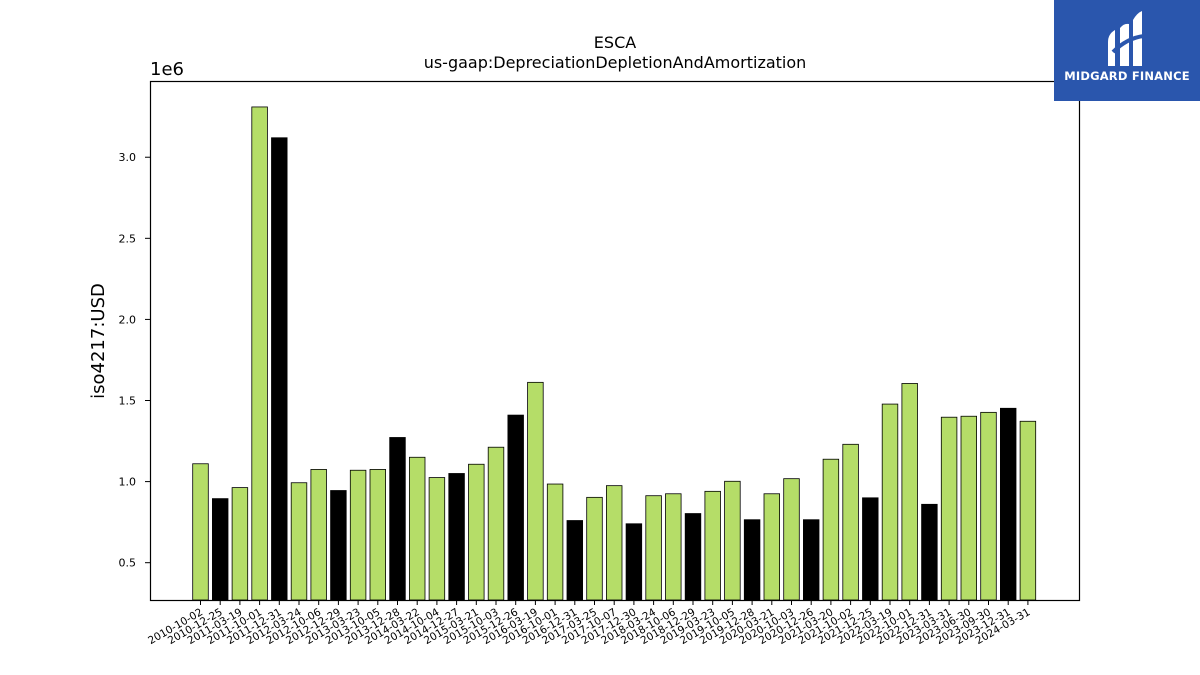 The image size is (1200, 675). Describe the element at coordinates (167, 69) in the screenshot. I see `y-axis-offset-label: 1e6` at that location.